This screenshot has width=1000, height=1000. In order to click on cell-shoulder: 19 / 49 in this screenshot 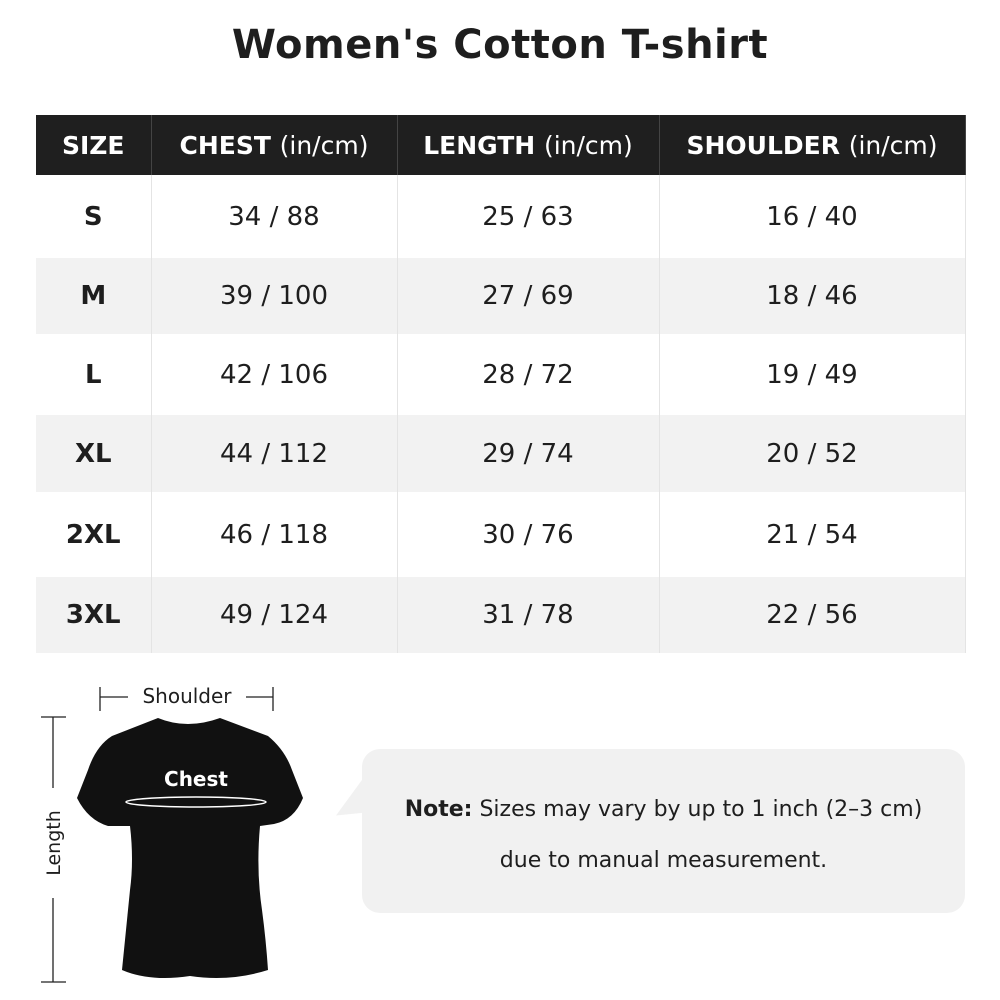, I will do `click(812, 374)`.